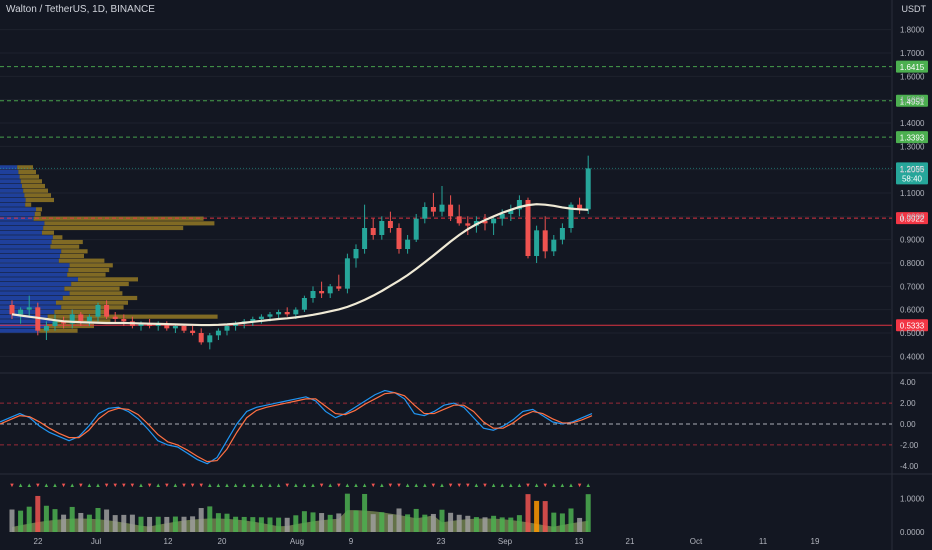 The height and width of the screenshot is (550, 932). What do you see at coordinates (912, 53) in the screenshot?
I see `price-axis-tick: 1.7000` at bounding box center [912, 53].